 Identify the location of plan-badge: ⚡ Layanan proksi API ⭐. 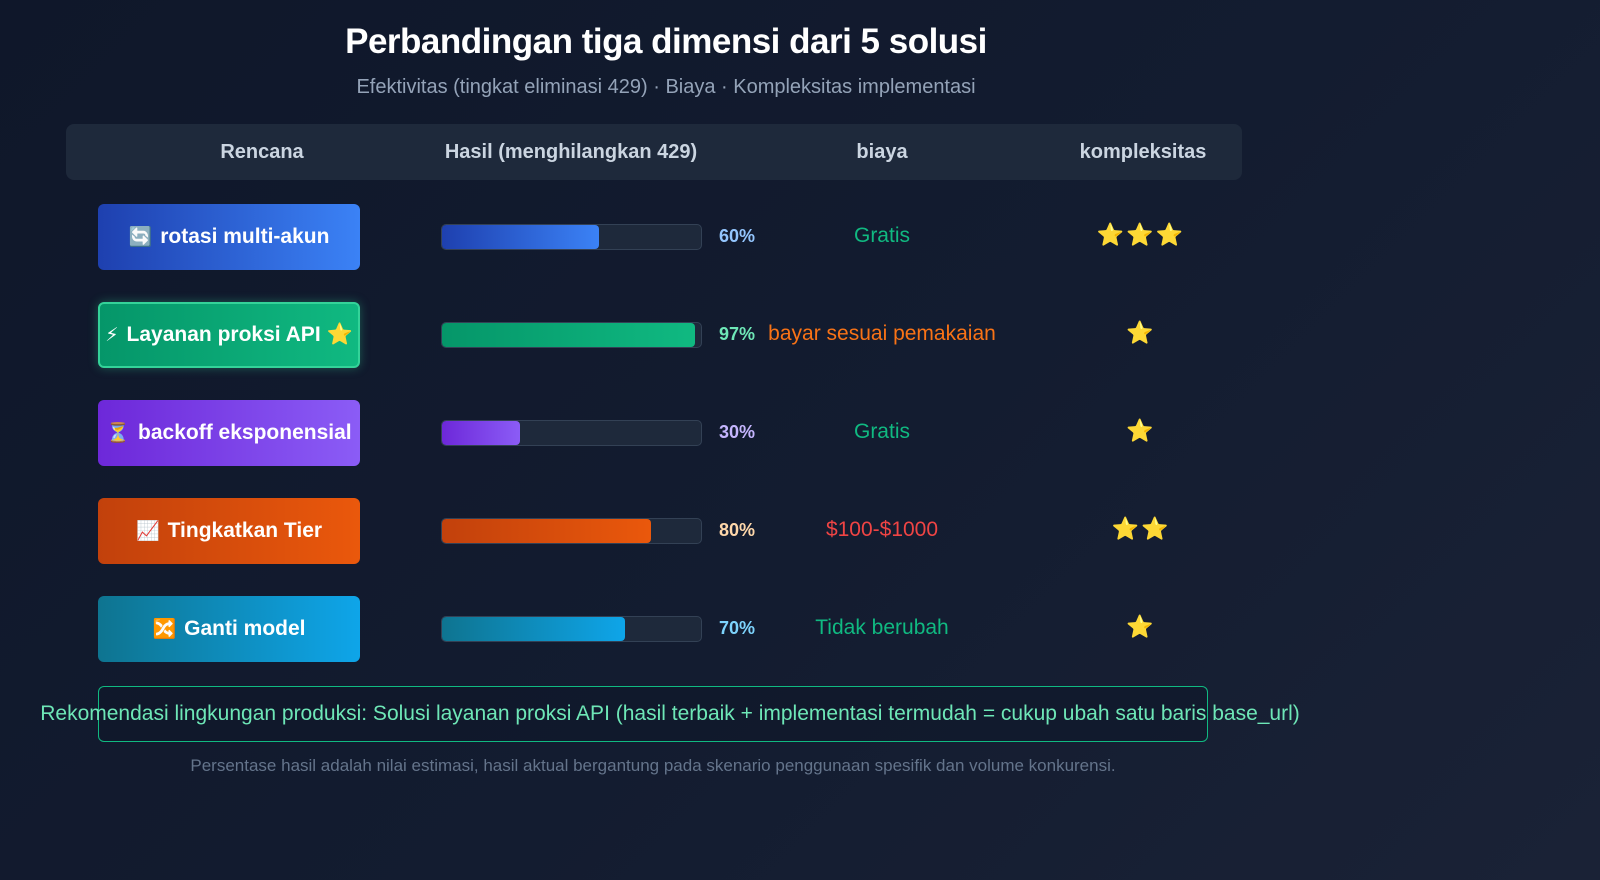
(229, 335).